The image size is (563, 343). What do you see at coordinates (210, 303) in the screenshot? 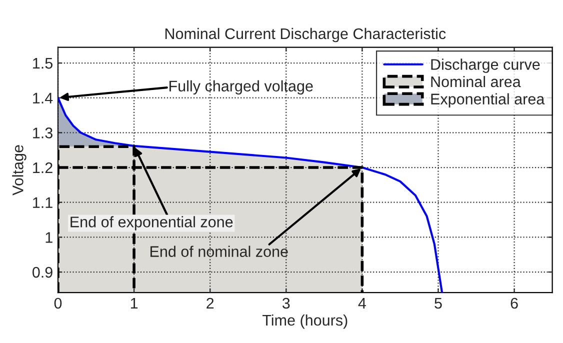
I see `x-tick-label: 2` at bounding box center [210, 303].